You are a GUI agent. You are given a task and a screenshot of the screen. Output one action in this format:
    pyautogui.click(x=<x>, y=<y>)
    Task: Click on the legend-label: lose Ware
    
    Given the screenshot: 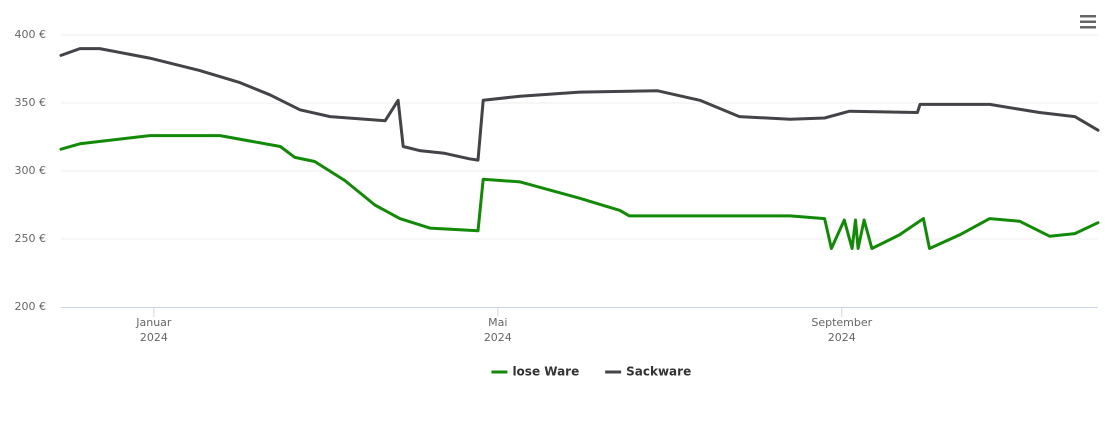 What is the action you would take?
    pyautogui.click(x=545, y=372)
    